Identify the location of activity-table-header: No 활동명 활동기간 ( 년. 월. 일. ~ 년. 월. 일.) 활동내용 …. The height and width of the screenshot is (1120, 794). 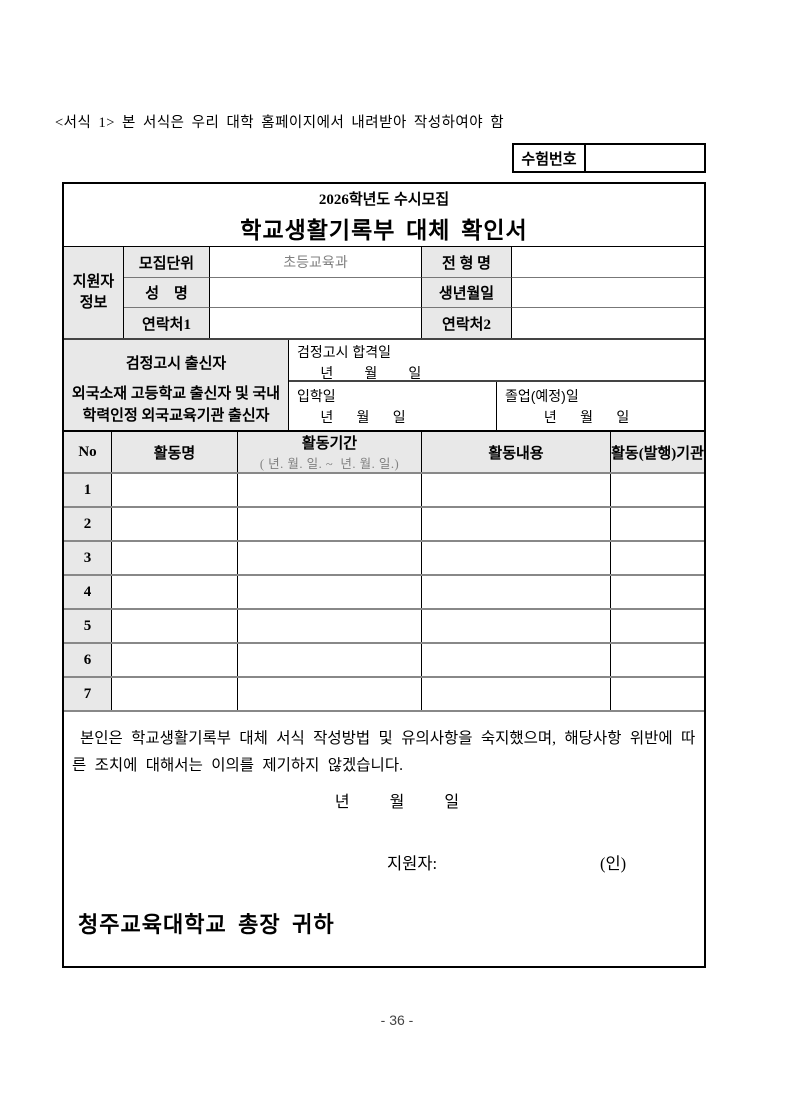
(384, 453).